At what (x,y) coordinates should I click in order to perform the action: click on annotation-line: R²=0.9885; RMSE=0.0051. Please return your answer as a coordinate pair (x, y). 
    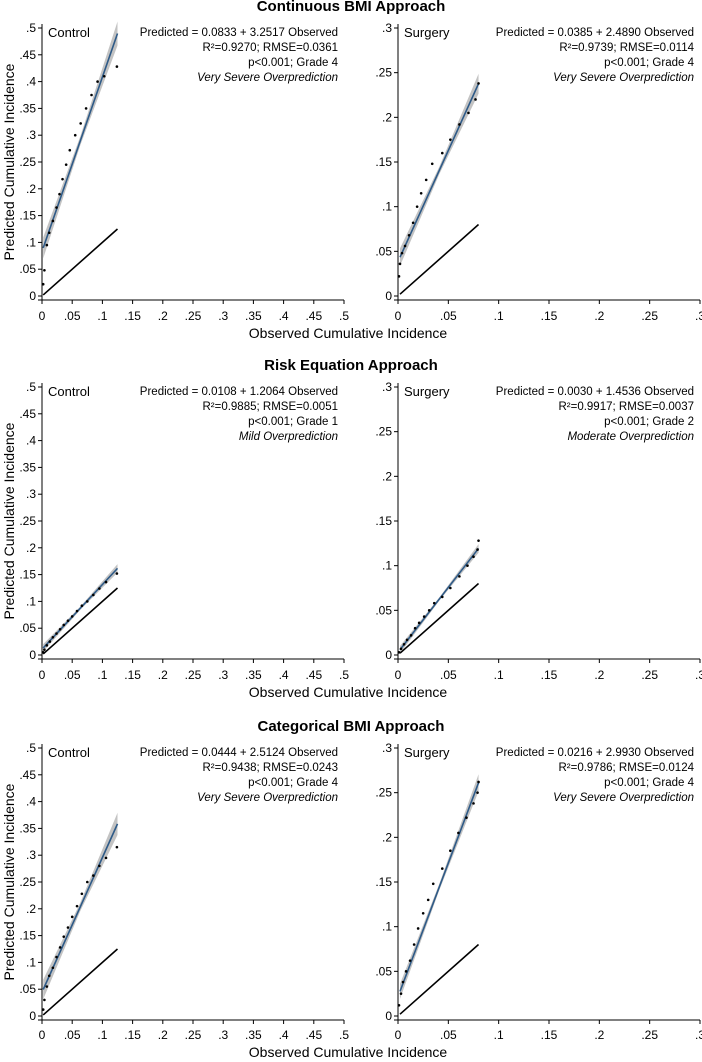
    Looking at the image, I should click on (270, 407).